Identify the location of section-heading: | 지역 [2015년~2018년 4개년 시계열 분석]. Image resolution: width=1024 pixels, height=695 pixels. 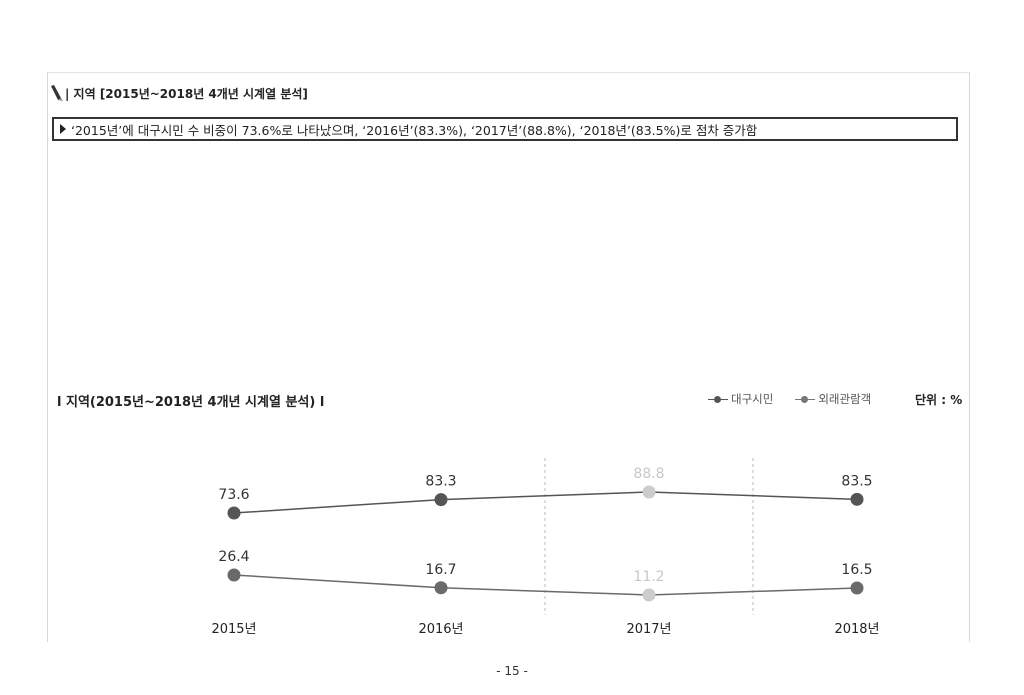
(178, 93).